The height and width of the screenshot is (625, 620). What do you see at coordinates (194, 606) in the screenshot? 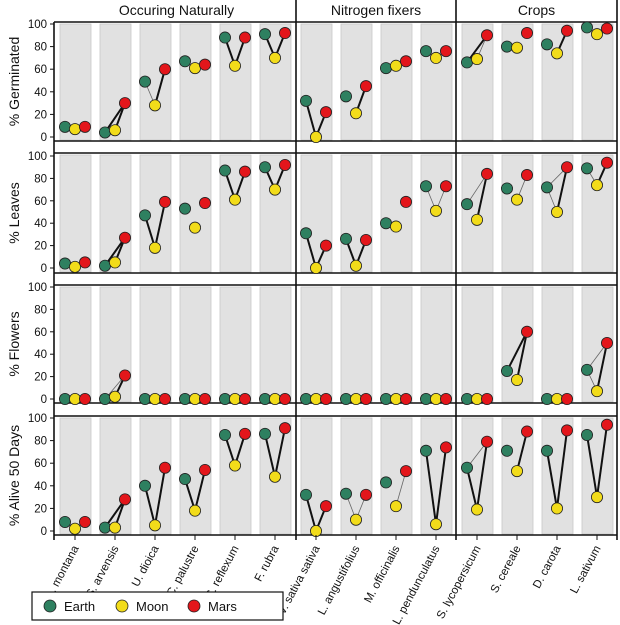
I see `legend-marker-mars` at bounding box center [194, 606].